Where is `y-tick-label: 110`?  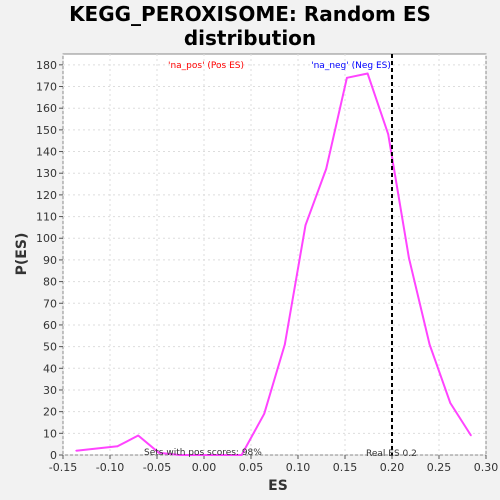
y-tick-label: 110 is located at coordinates (46, 217).